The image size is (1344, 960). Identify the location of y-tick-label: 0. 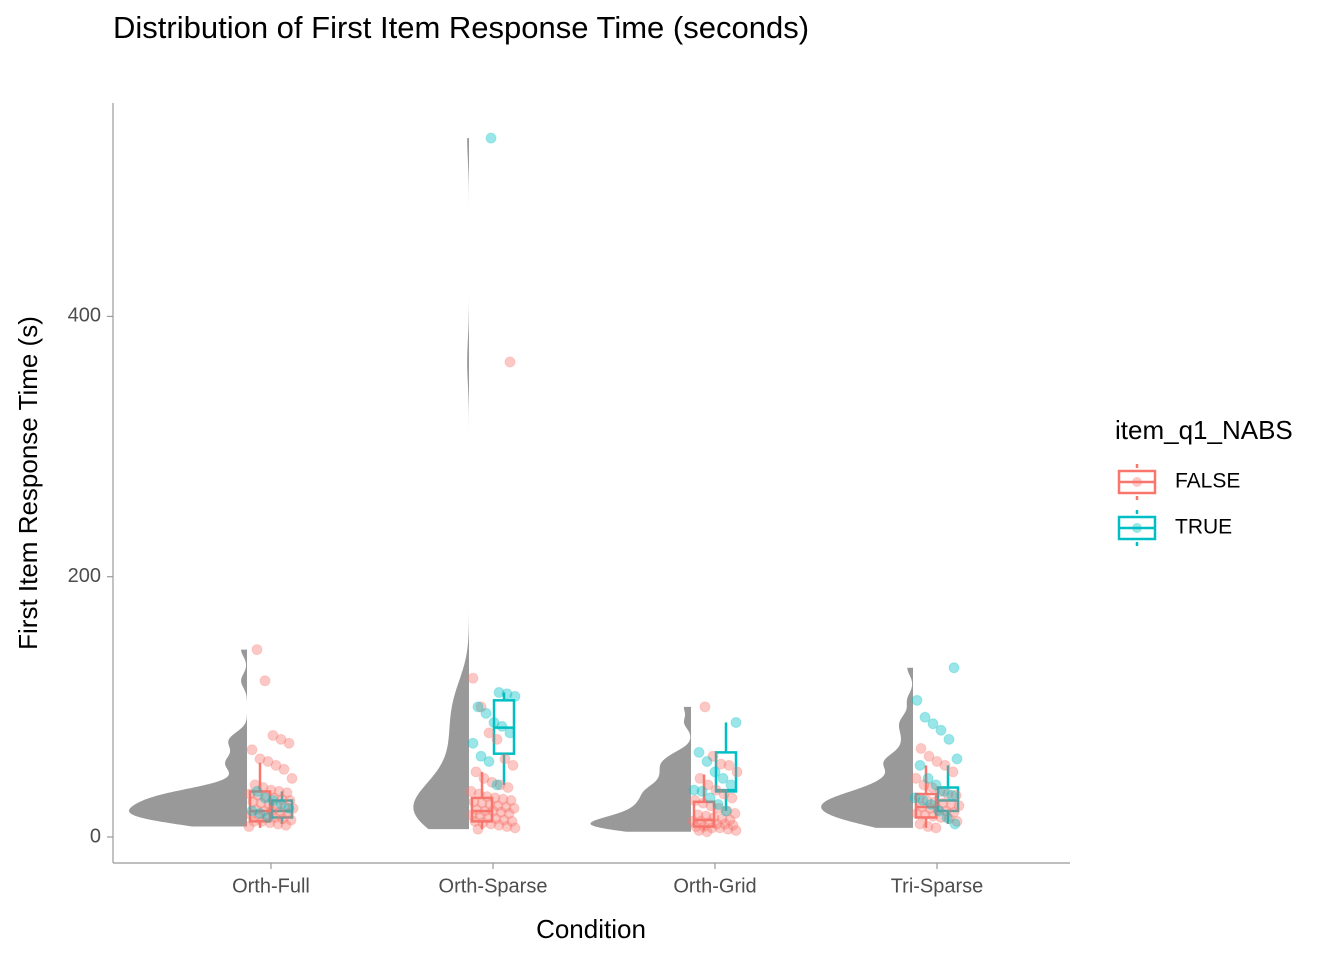
(95, 836).